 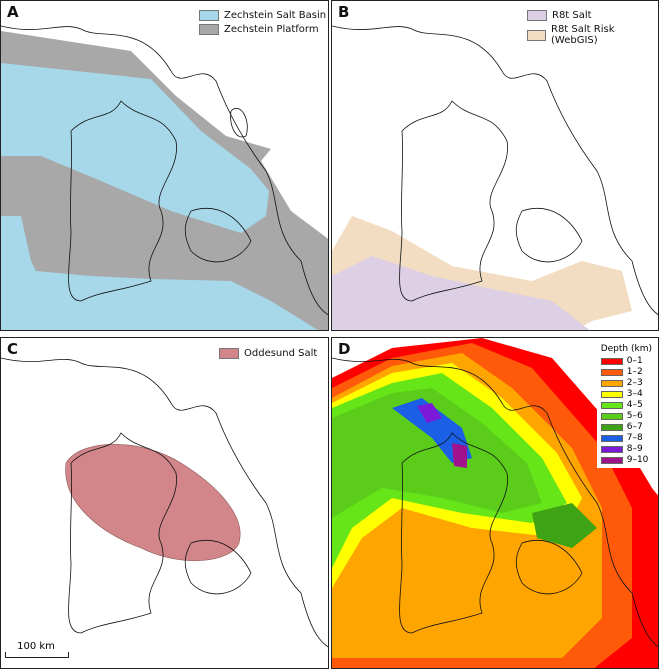 What do you see at coordinates (461, 293) in the screenshot?
I see `r8t-salt-area` at bounding box center [461, 293].